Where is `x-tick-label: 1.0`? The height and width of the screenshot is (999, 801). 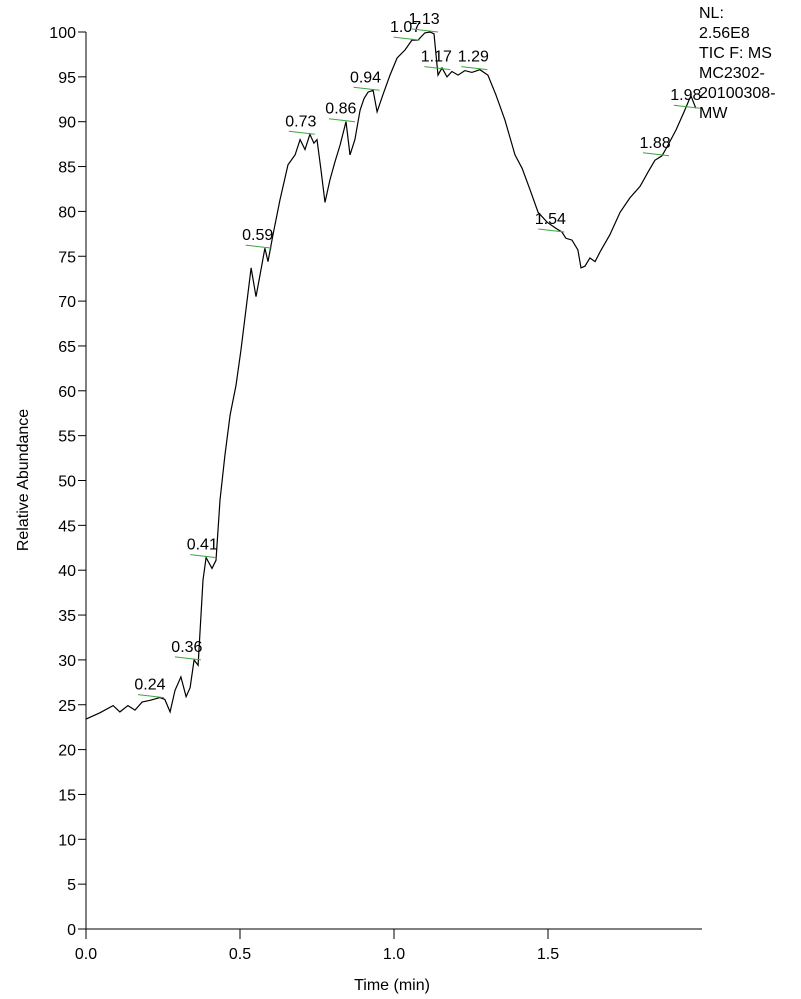
x-tick-label: 1.0 is located at coordinates (394, 954).